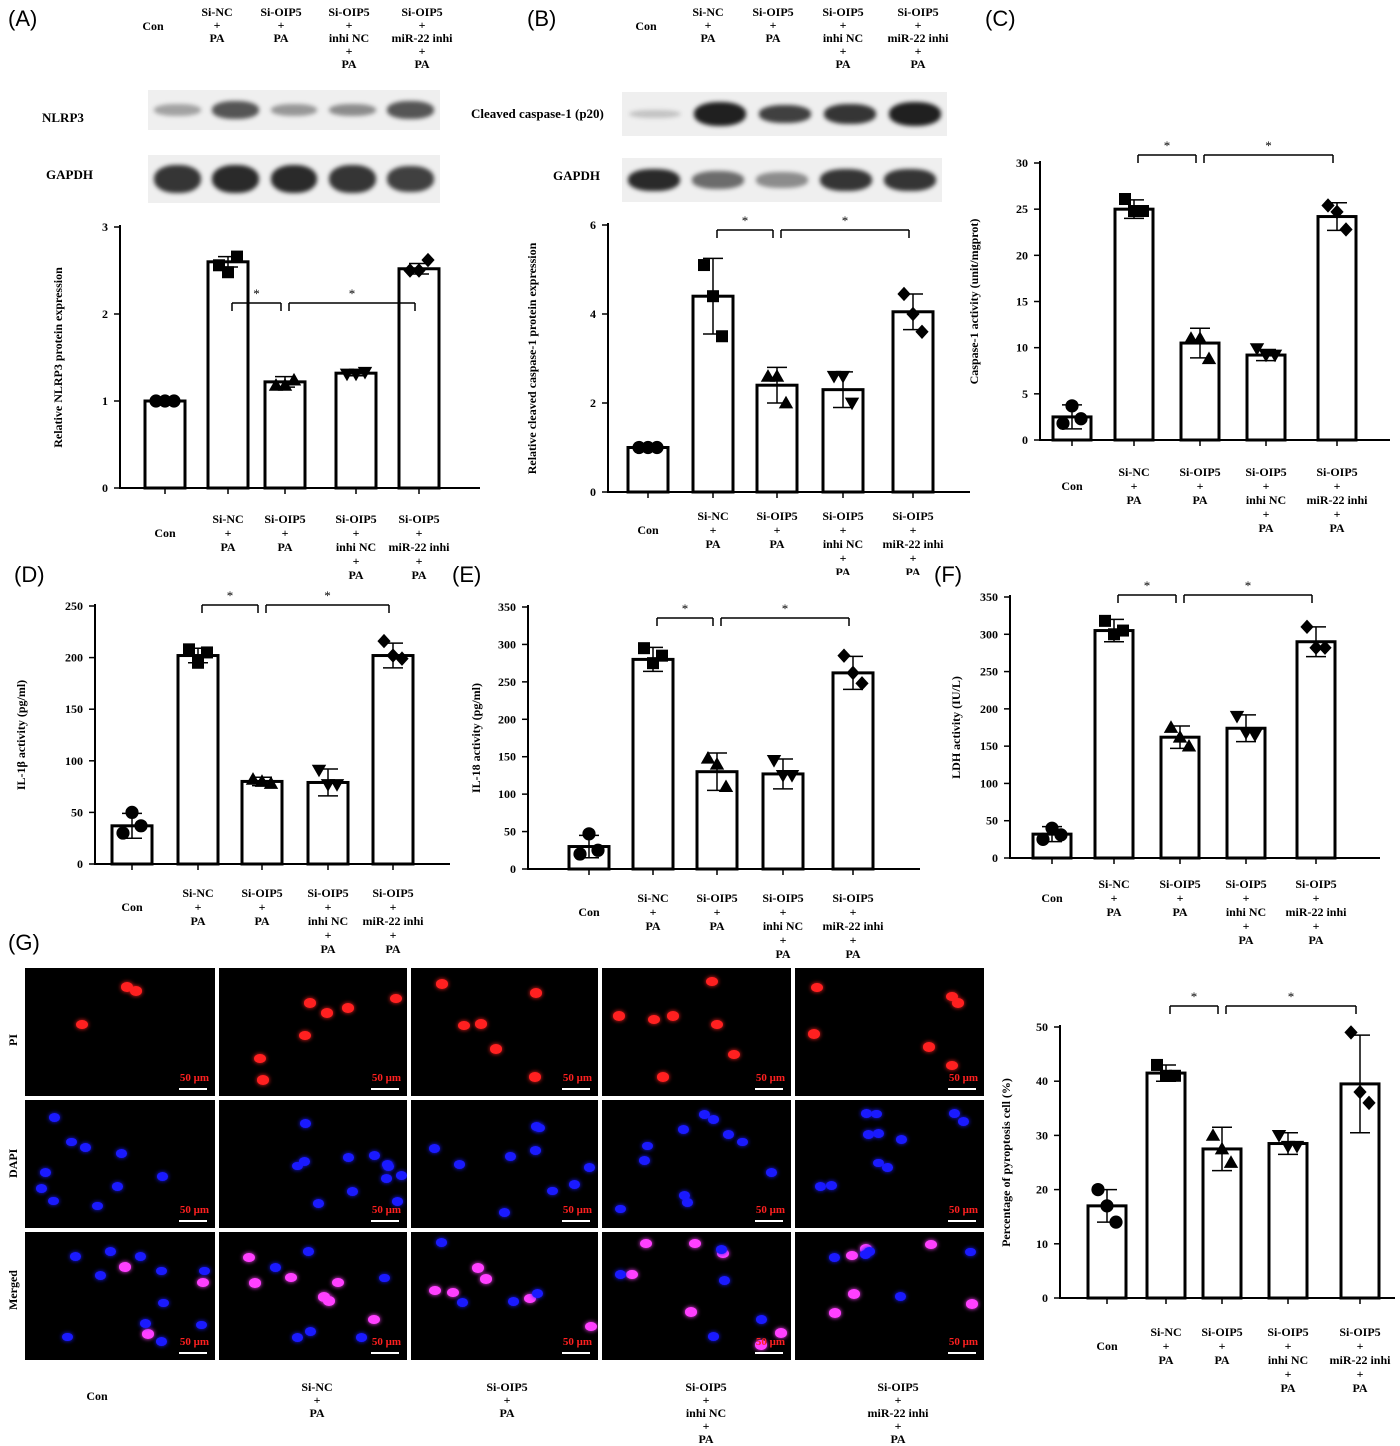 The image size is (1400, 1446). Describe the element at coordinates (593, 225) in the screenshot. I see `y-tick-label: 6` at that location.